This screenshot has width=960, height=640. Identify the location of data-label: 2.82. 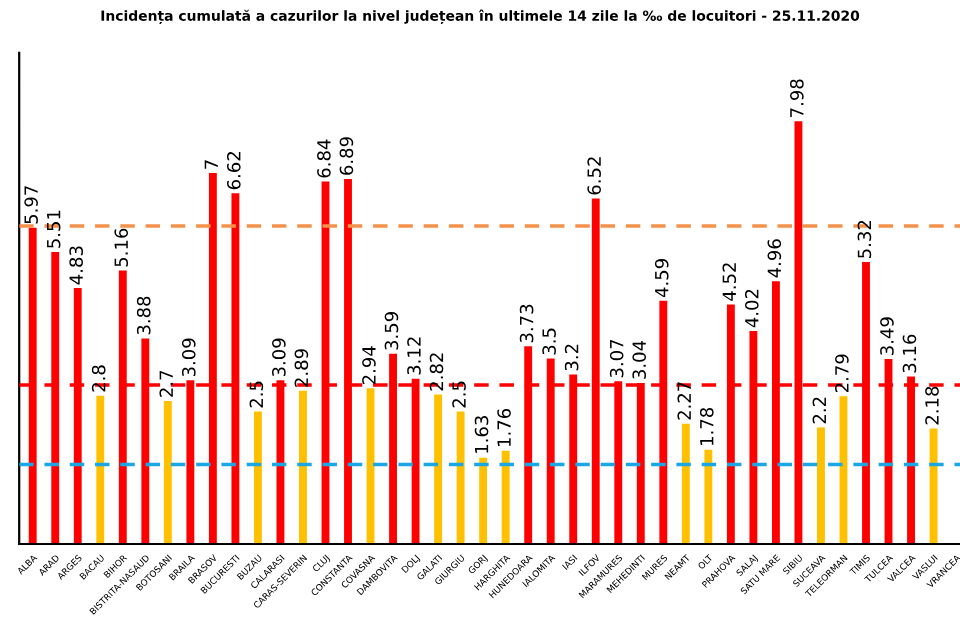
(436, 372).